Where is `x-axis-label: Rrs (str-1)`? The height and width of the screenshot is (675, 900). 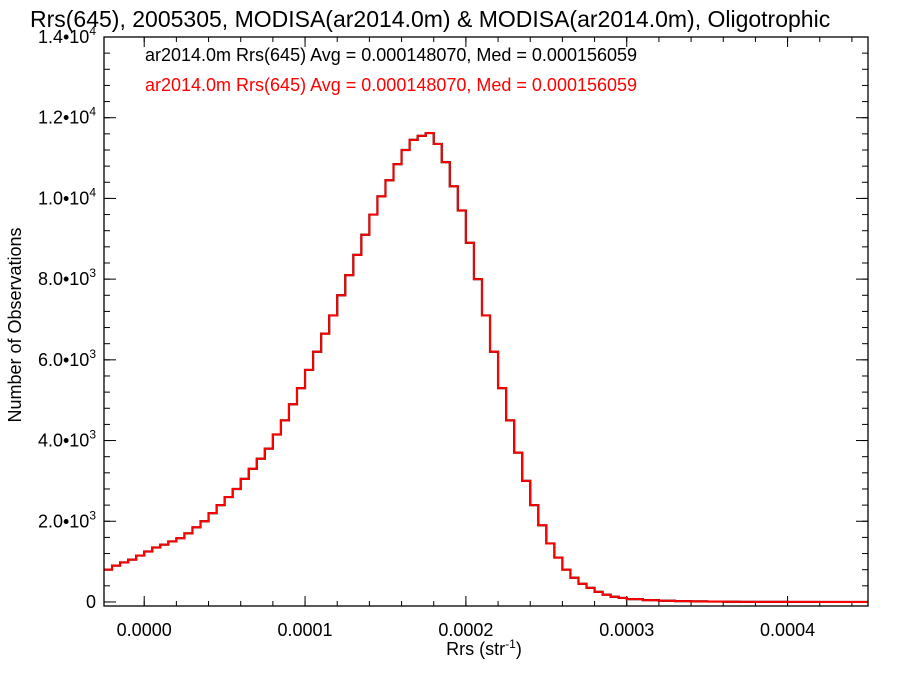
x-axis-label: Rrs (str-1) is located at coordinates (484, 648).